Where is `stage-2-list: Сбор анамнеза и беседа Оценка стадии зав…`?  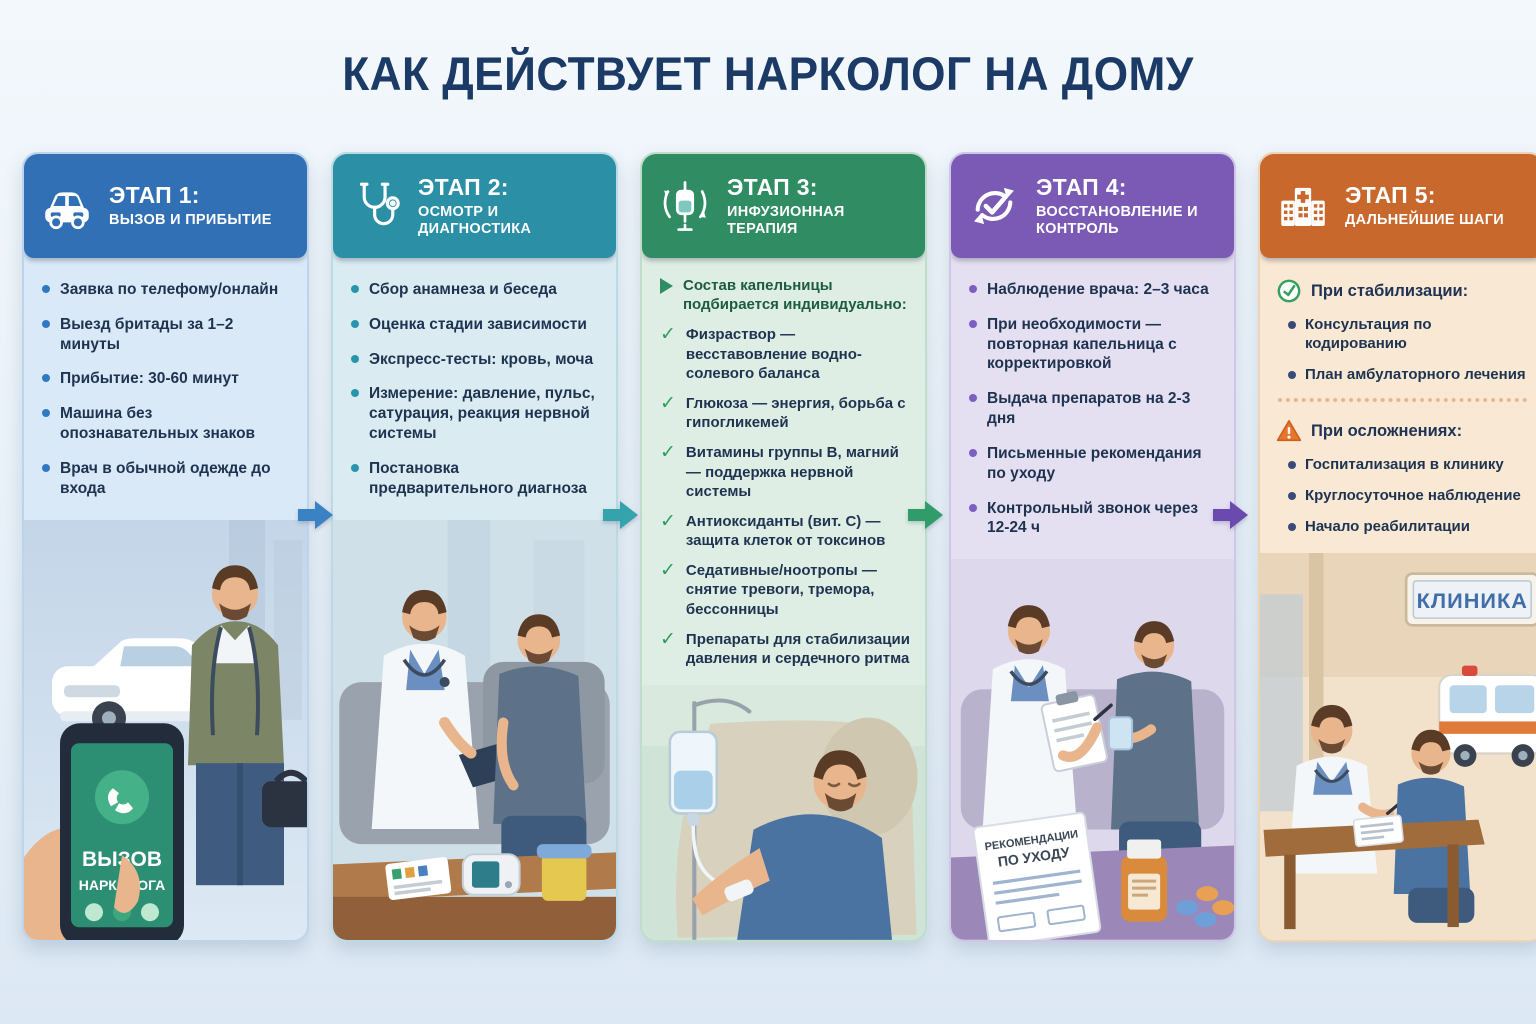 stage-2-list: Сбор анамнеза и беседа Оценка стадии зав… is located at coordinates (474, 389).